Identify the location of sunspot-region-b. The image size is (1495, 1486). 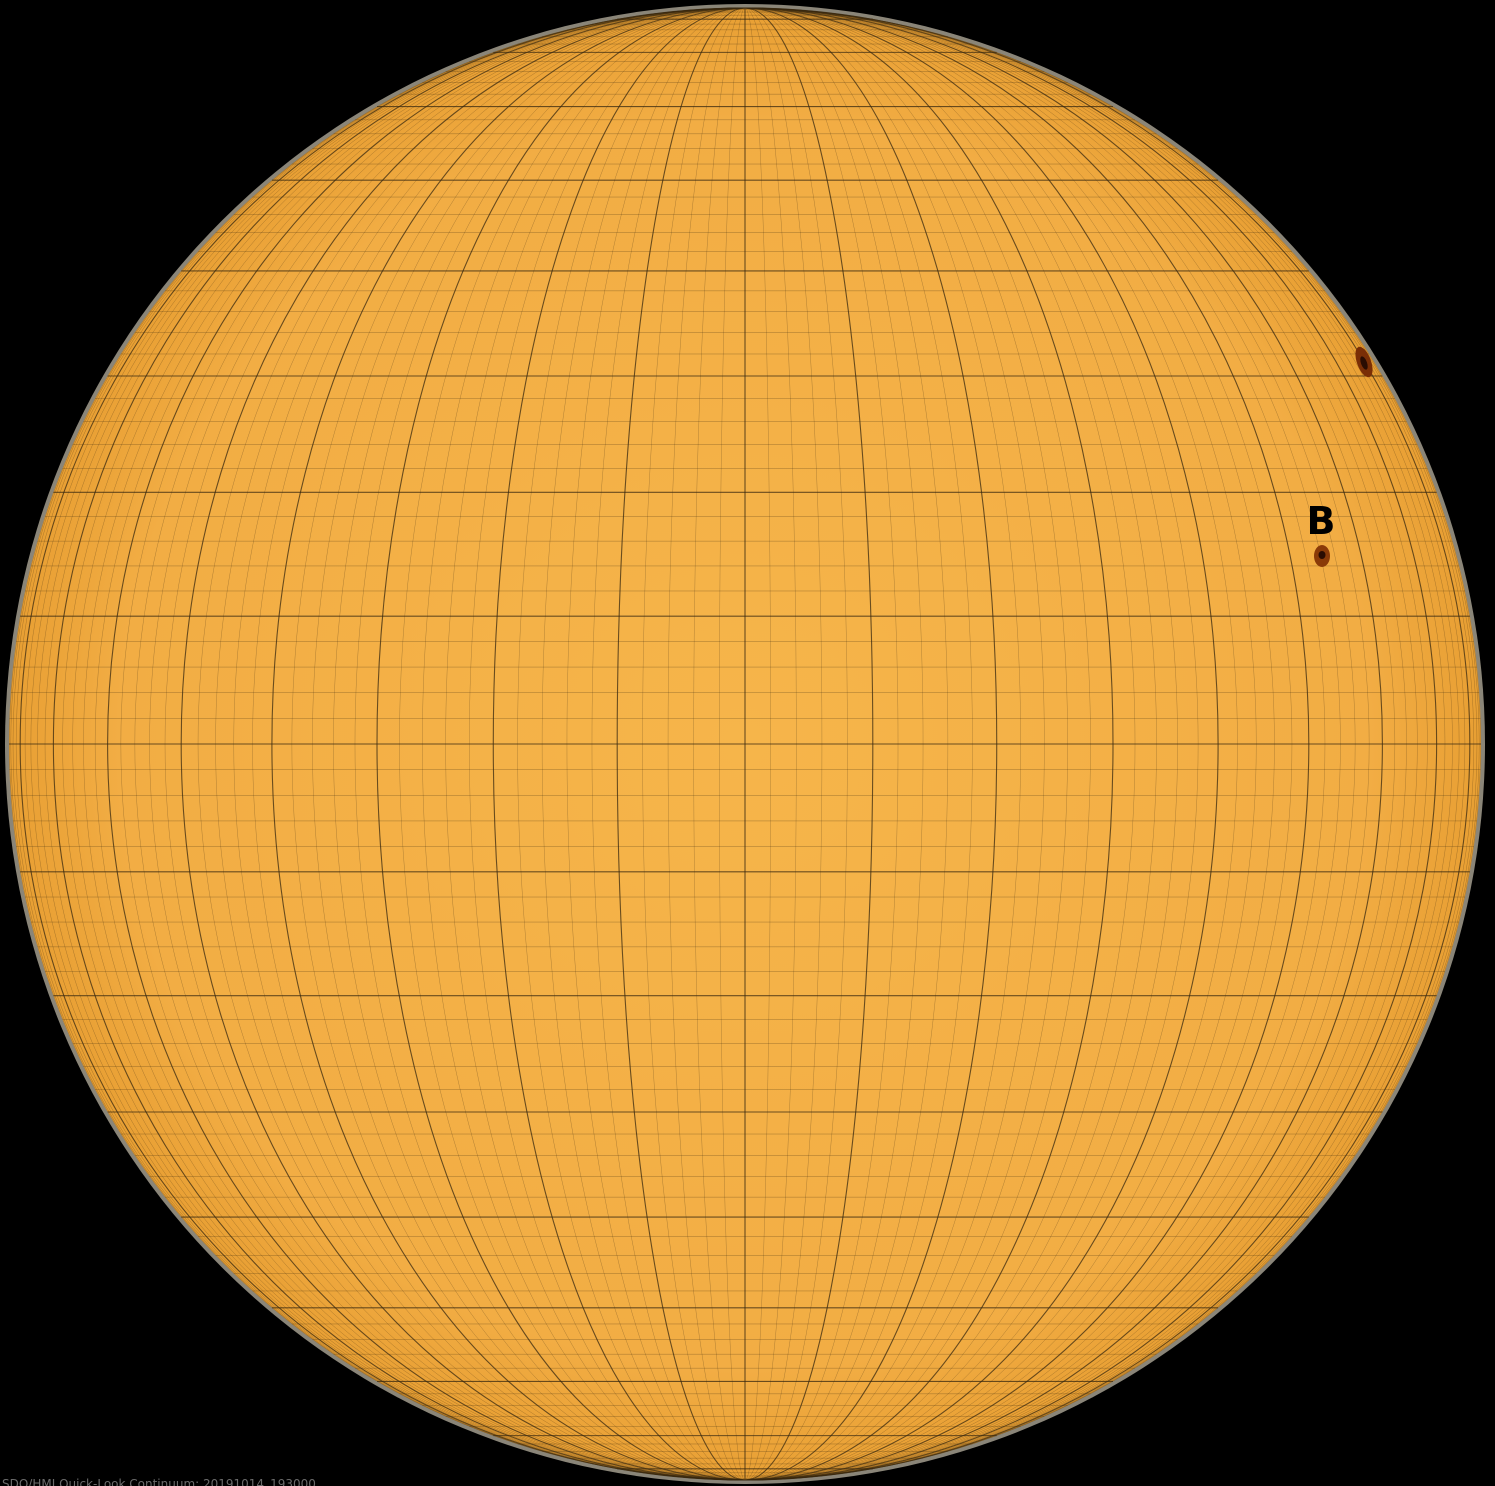
(1322, 556).